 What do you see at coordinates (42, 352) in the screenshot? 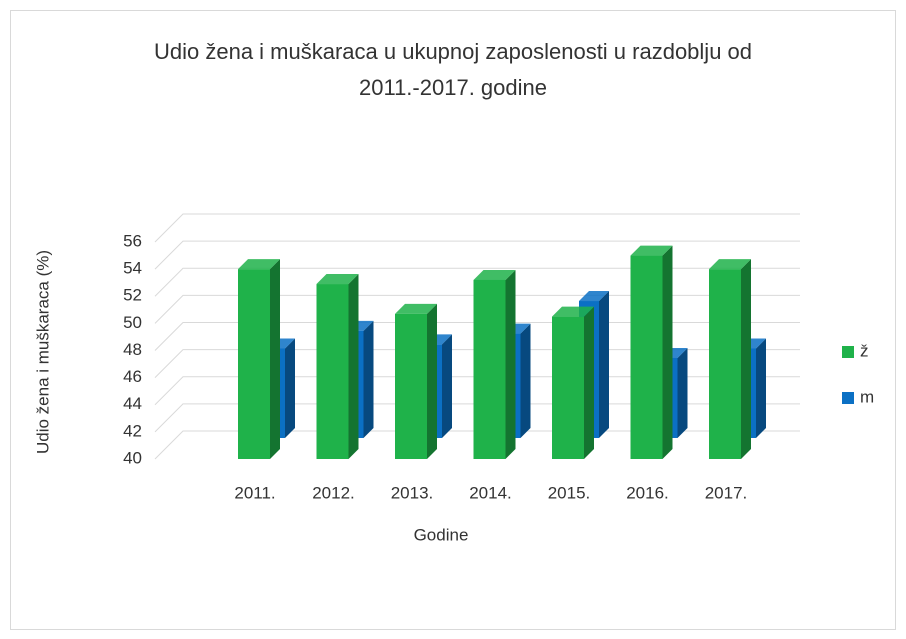
I see `y-axis-label: Udio žena i muškaraca (%)` at bounding box center [42, 352].